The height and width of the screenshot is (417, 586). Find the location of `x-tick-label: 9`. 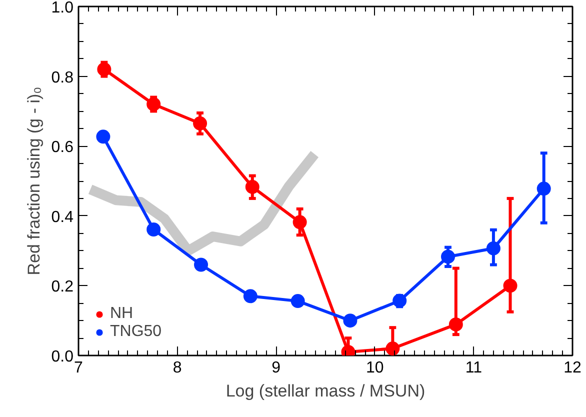

x-tick-label: 9 is located at coordinates (276, 368).